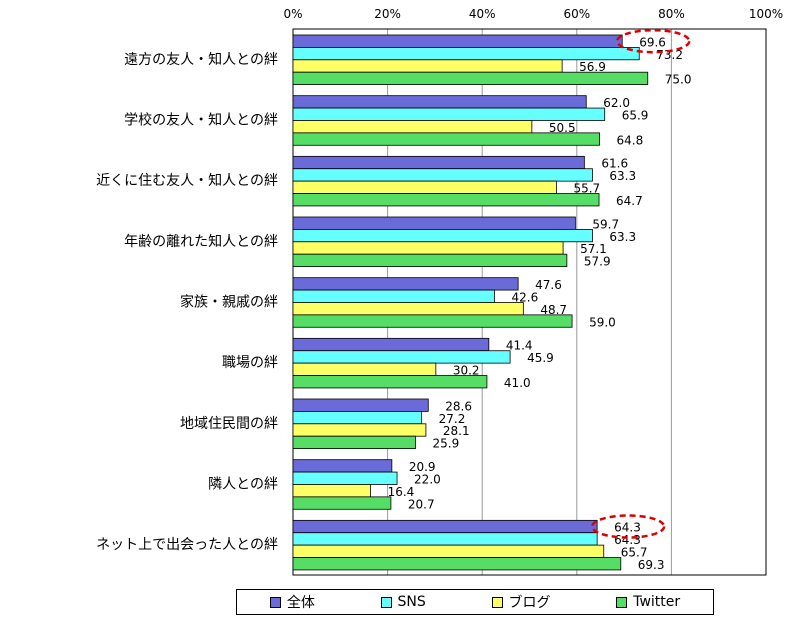 The image size is (798, 620). What do you see at coordinates (540, 358) in the screenshot?
I see `data-label: 45.9` at bounding box center [540, 358].